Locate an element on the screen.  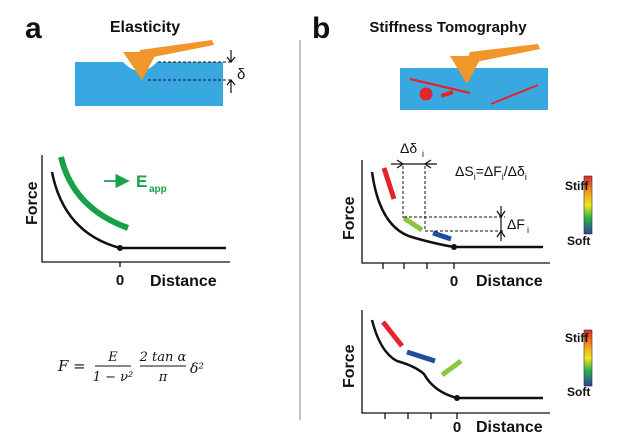
stiffness-segment-blue-lower is located at coordinates (421, 356).